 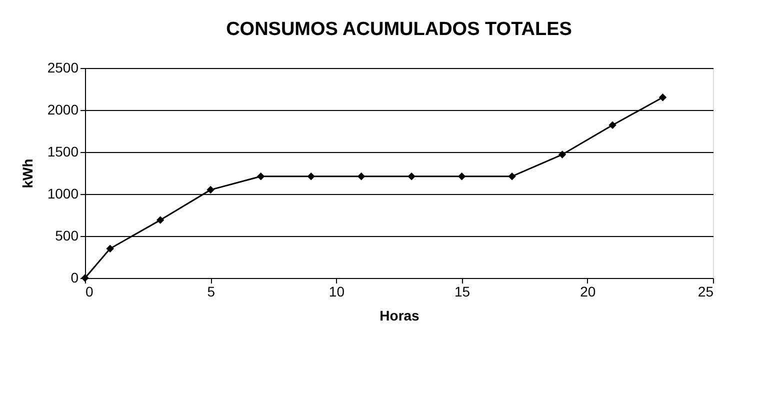 What do you see at coordinates (588, 292) in the screenshot?
I see `x-tick-label: 20` at bounding box center [588, 292].